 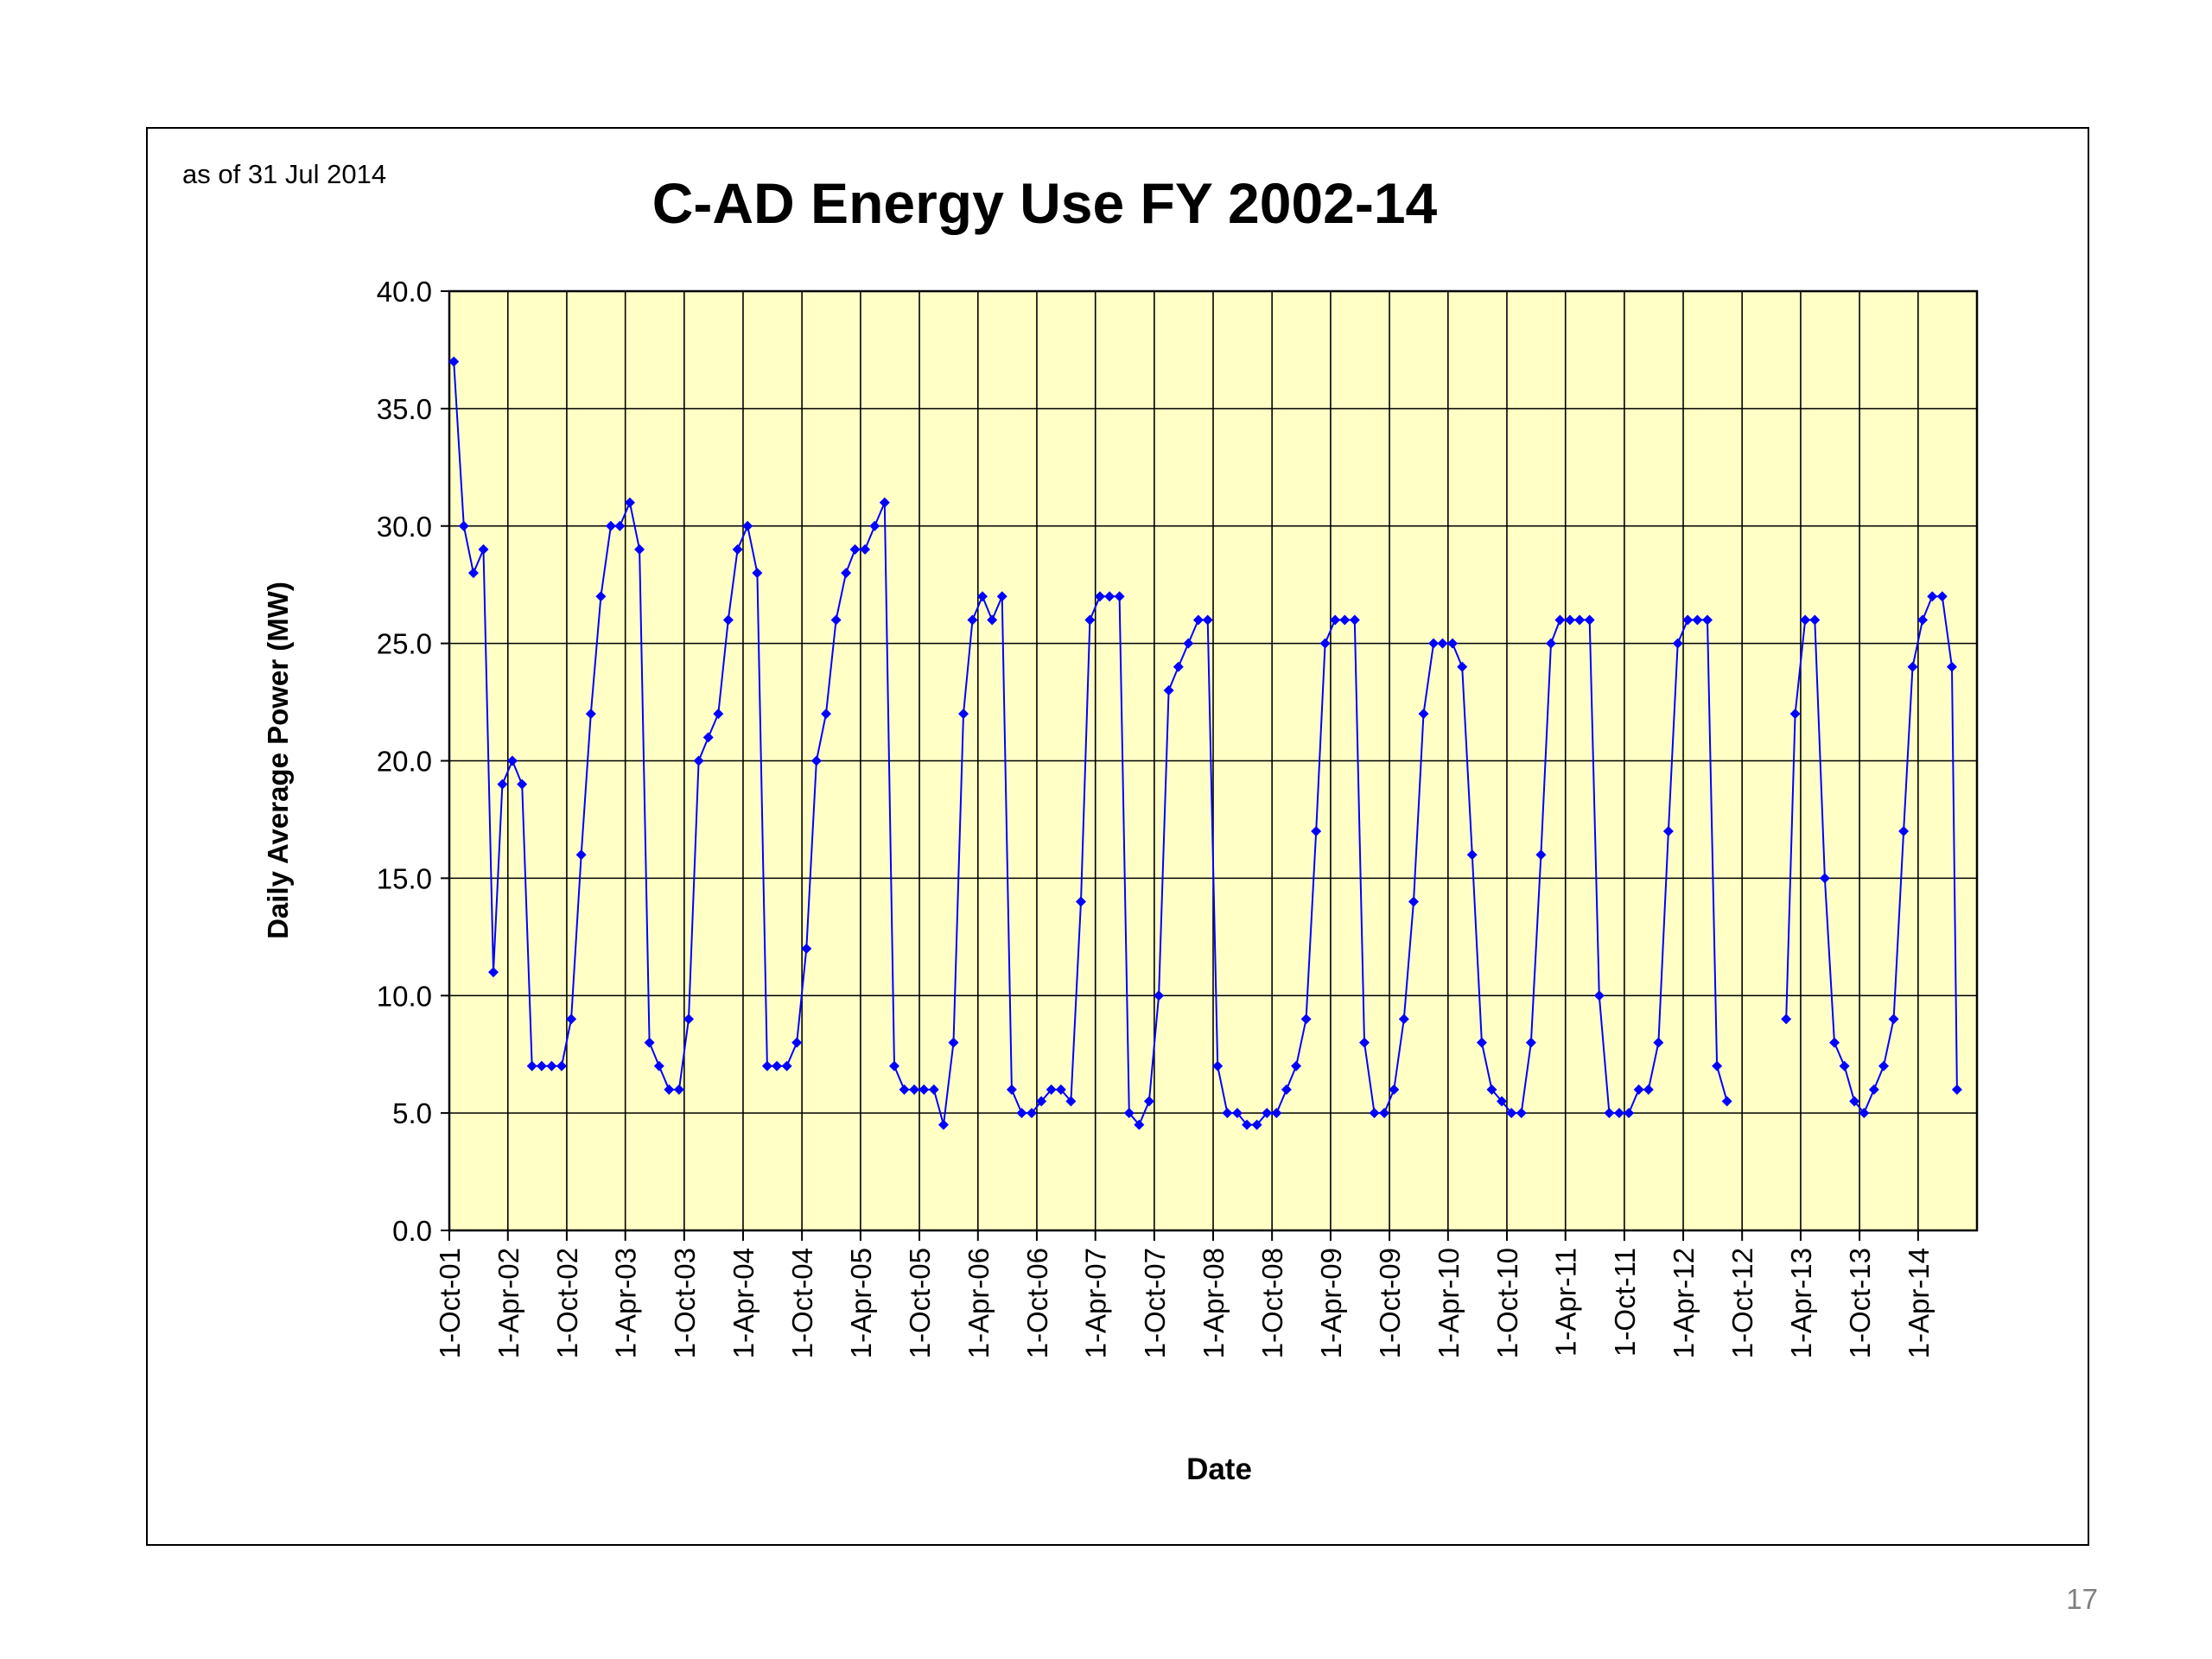 I want to click on x-axis-label: Date, so click(x=1219, y=1469).